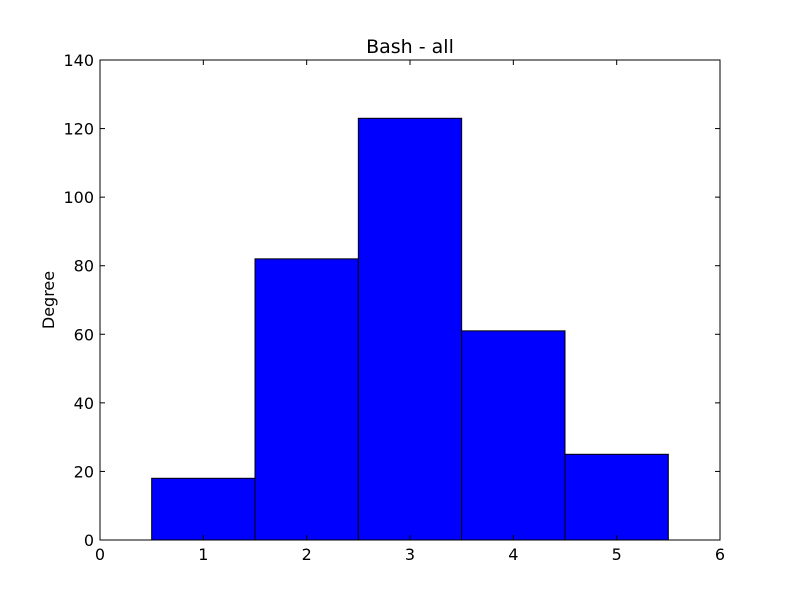  What do you see at coordinates (410, 47) in the screenshot?
I see `chart-title: Bash - all` at bounding box center [410, 47].